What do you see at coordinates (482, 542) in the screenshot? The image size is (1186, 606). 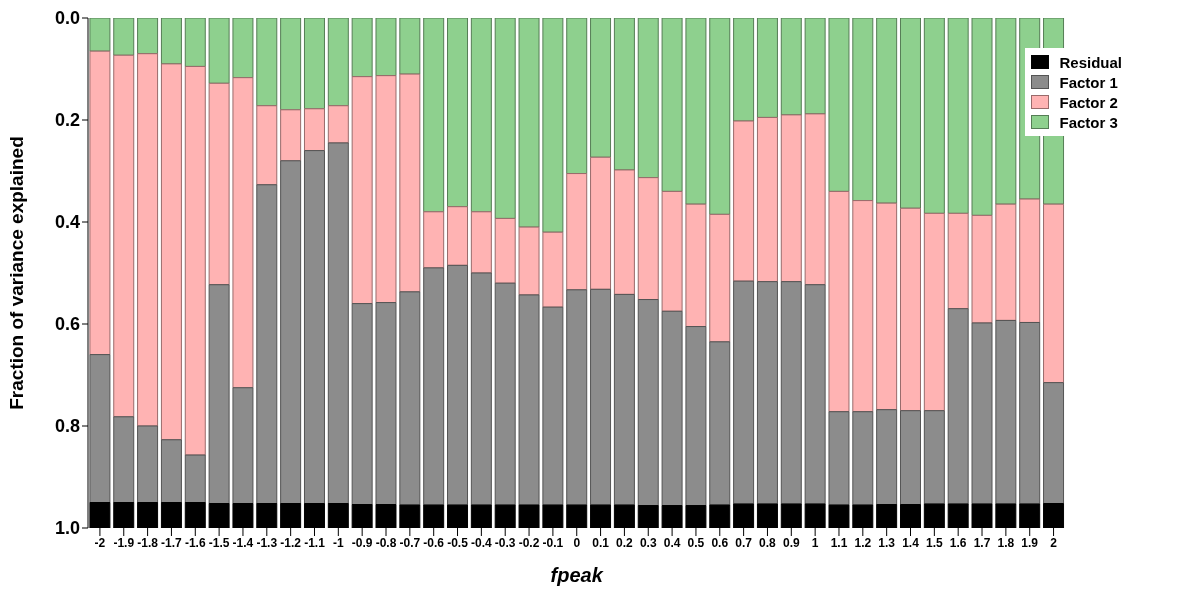 I see `x-tick-label: -0.4` at bounding box center [482, 542].